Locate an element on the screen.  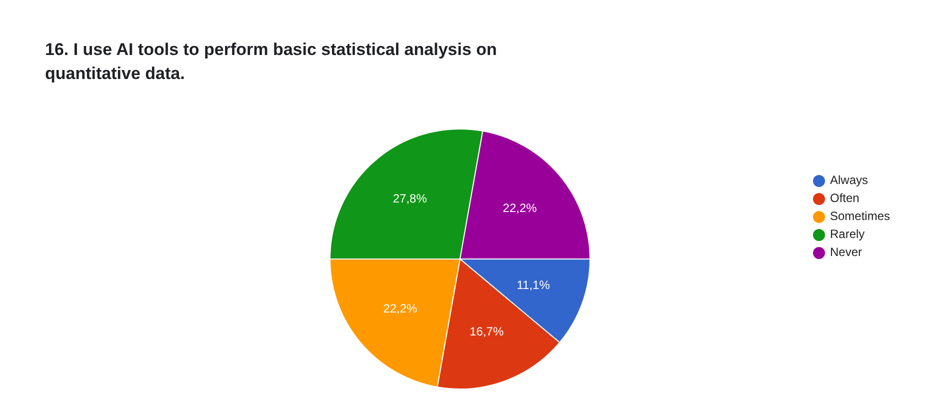
legend-label: Rarely is located at coordinates (847, 234).